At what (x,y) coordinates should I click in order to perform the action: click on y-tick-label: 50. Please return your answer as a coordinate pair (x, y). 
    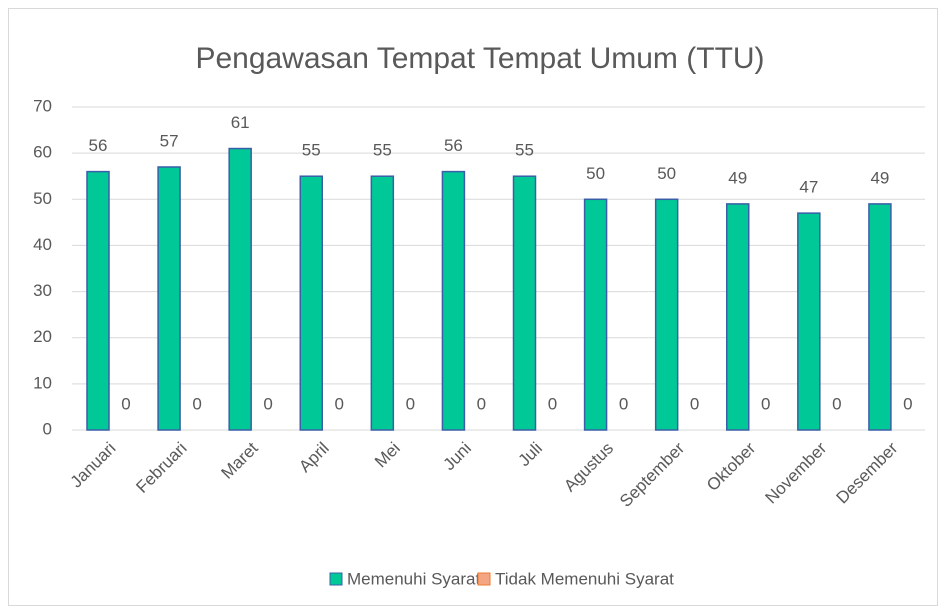
    Looking at the image, I should click on (42, 198).